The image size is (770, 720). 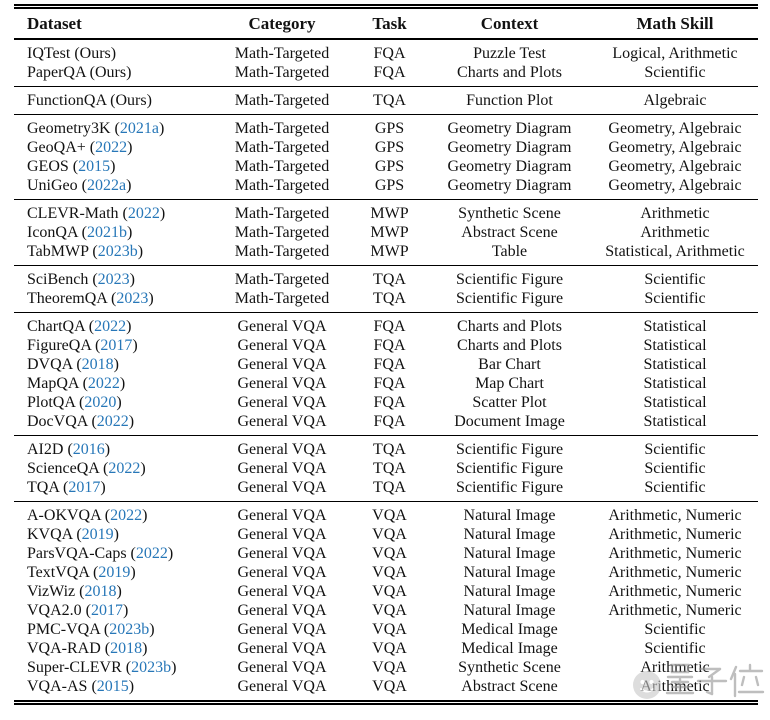 What do you see at coordinates (509, 53) in the screenshot?
I see `context-cell: Puzzle Test` at bounding box center [509, 53].